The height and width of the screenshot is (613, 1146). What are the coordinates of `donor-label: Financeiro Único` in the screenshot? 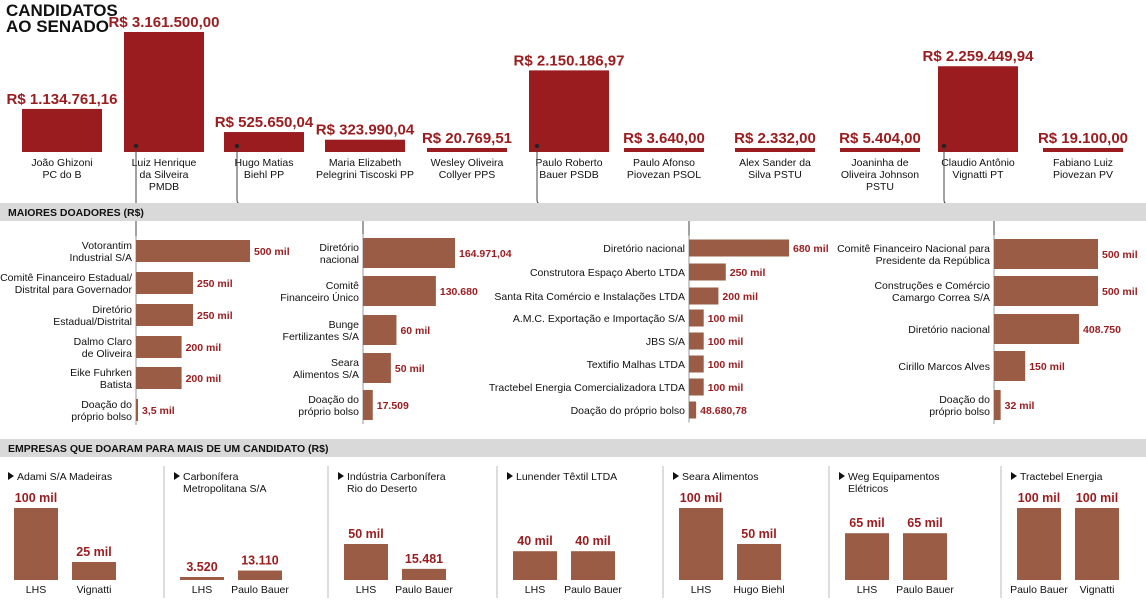 It's located at (319, 297).